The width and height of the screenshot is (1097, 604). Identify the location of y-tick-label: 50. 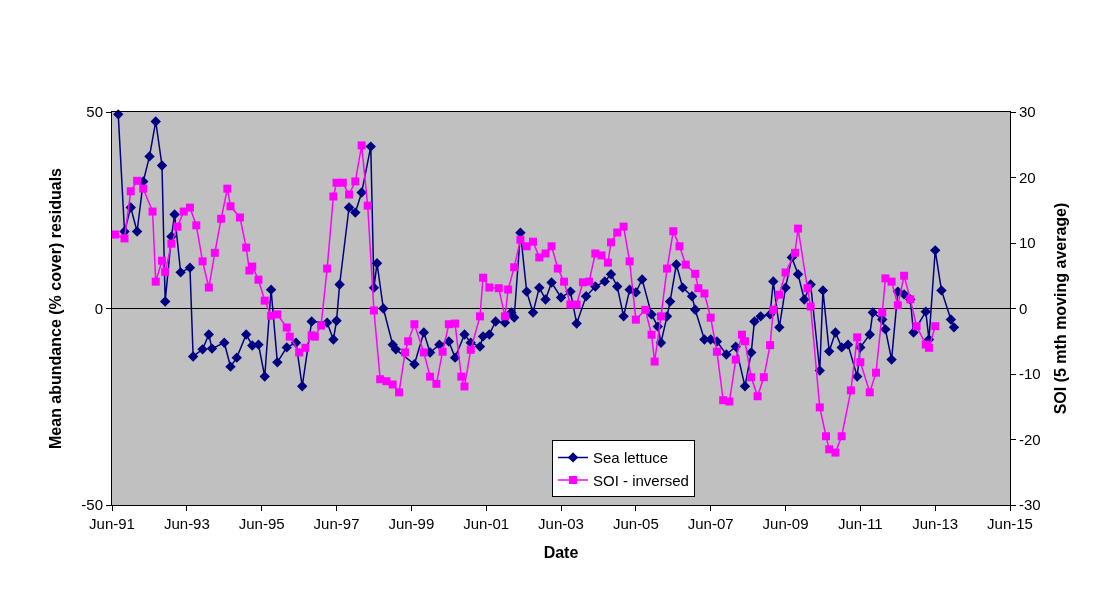
(94, 112).